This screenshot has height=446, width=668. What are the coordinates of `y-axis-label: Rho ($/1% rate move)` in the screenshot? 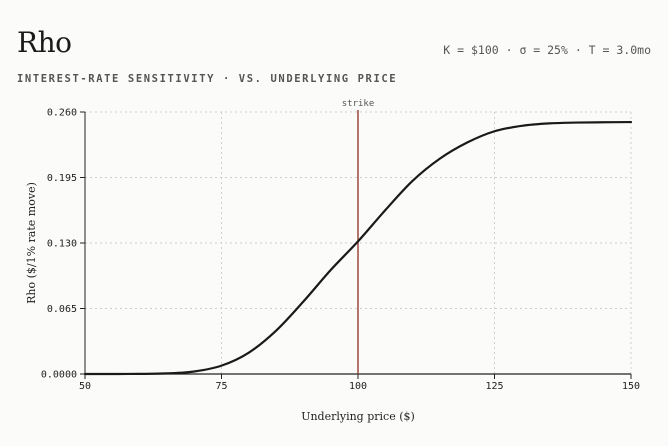 It's located at (31, 243).